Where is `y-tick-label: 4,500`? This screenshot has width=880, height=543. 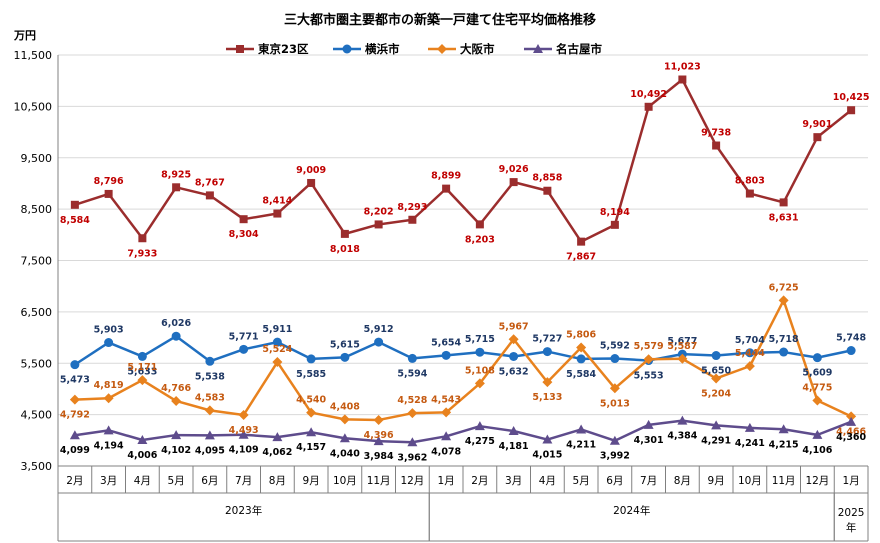 y-tick-label: 4,500 is located at coordinates (37, 415).